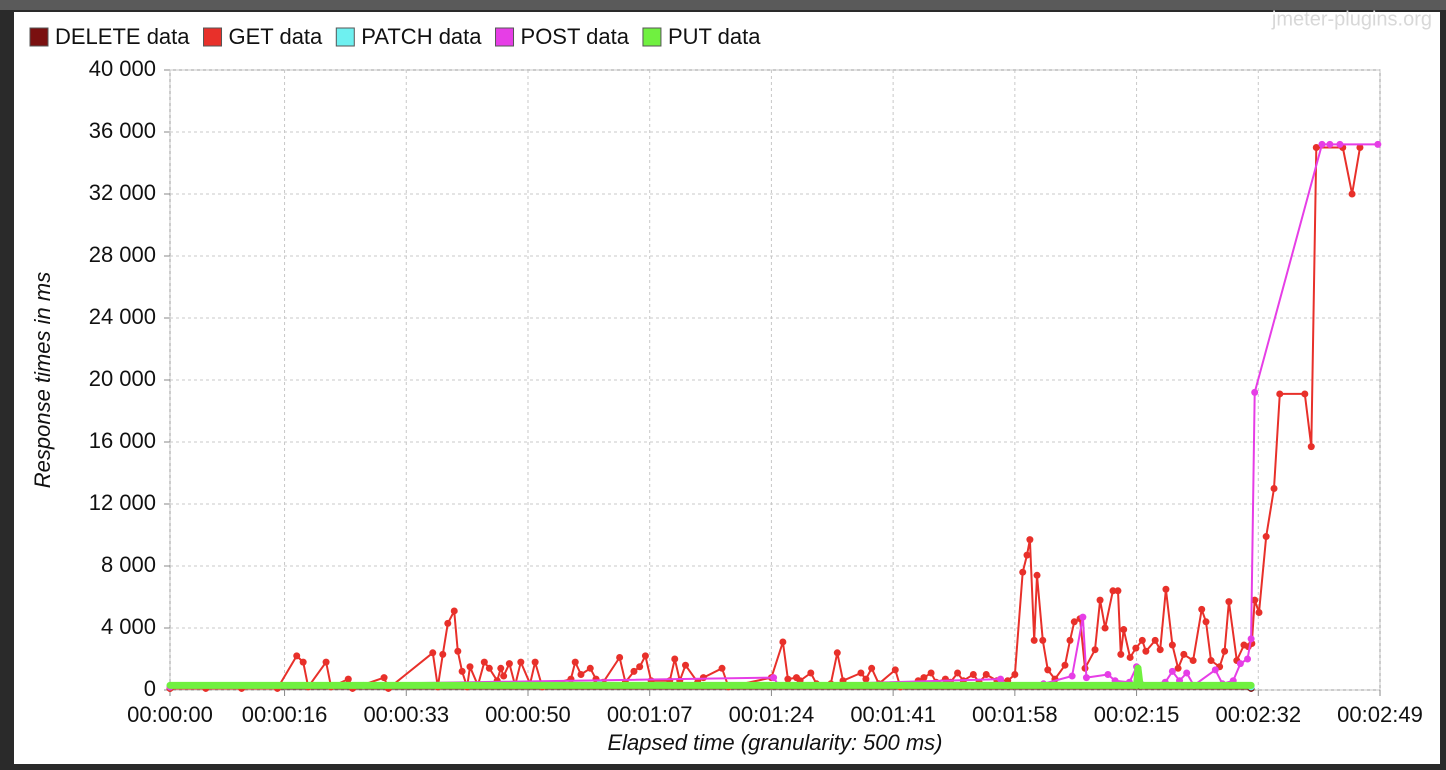 Image resolution: width=1446 pixels, height=770 pixels. What do you see at coordinates (1137, 714) in the screenshot?
I see `x-tick-label: 00:02:15` at bounding box center [1137, 714].